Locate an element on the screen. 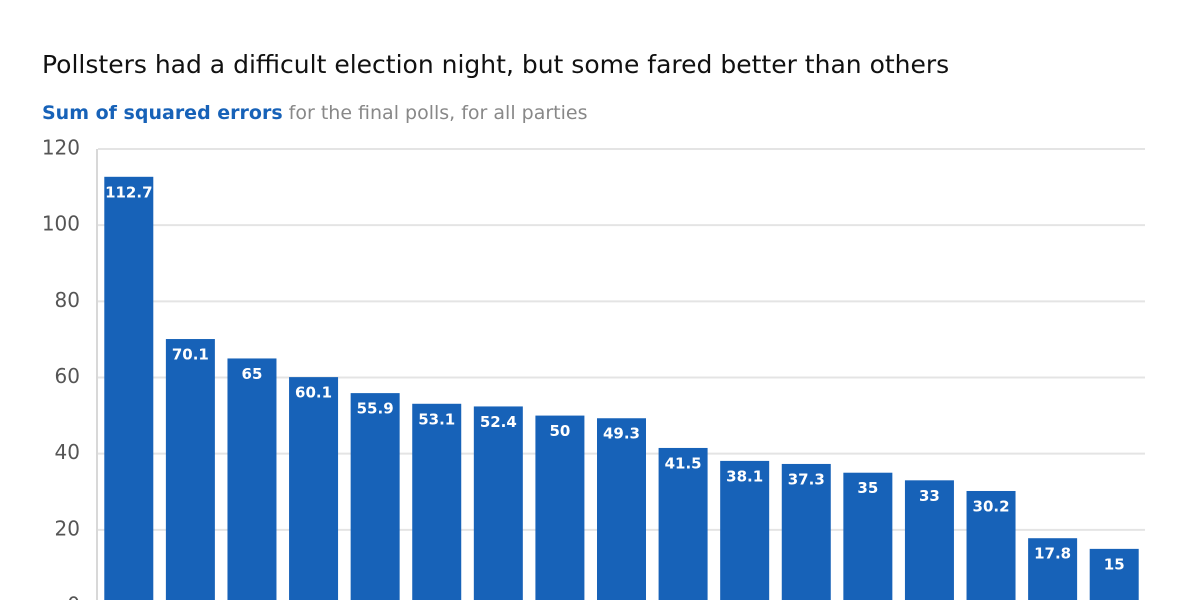  value-label: 53.1 is located at coordinates (436, 419).